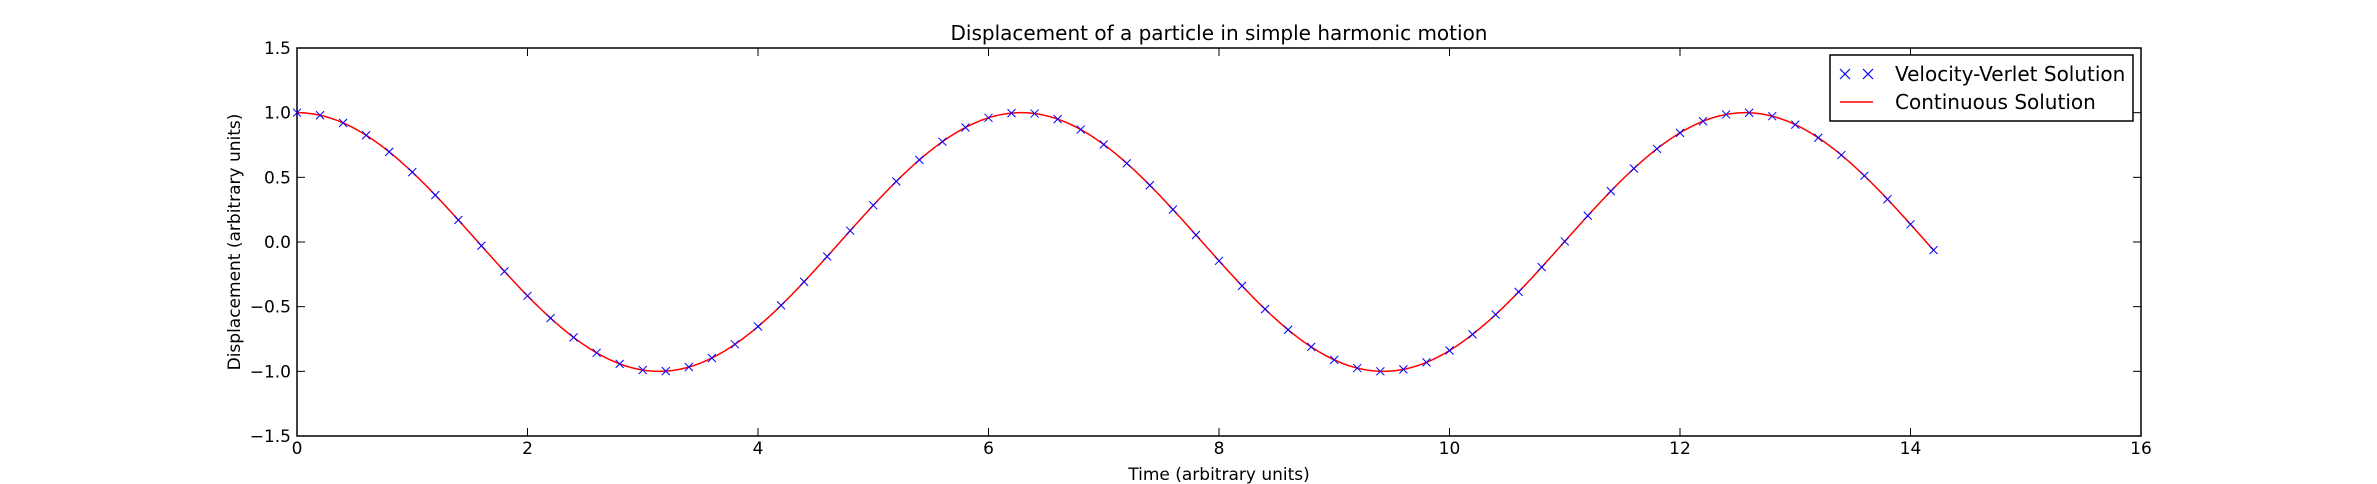 The image size is (2377, 484). I want to click on y-tick-label: 1.0, so click(277, 114).